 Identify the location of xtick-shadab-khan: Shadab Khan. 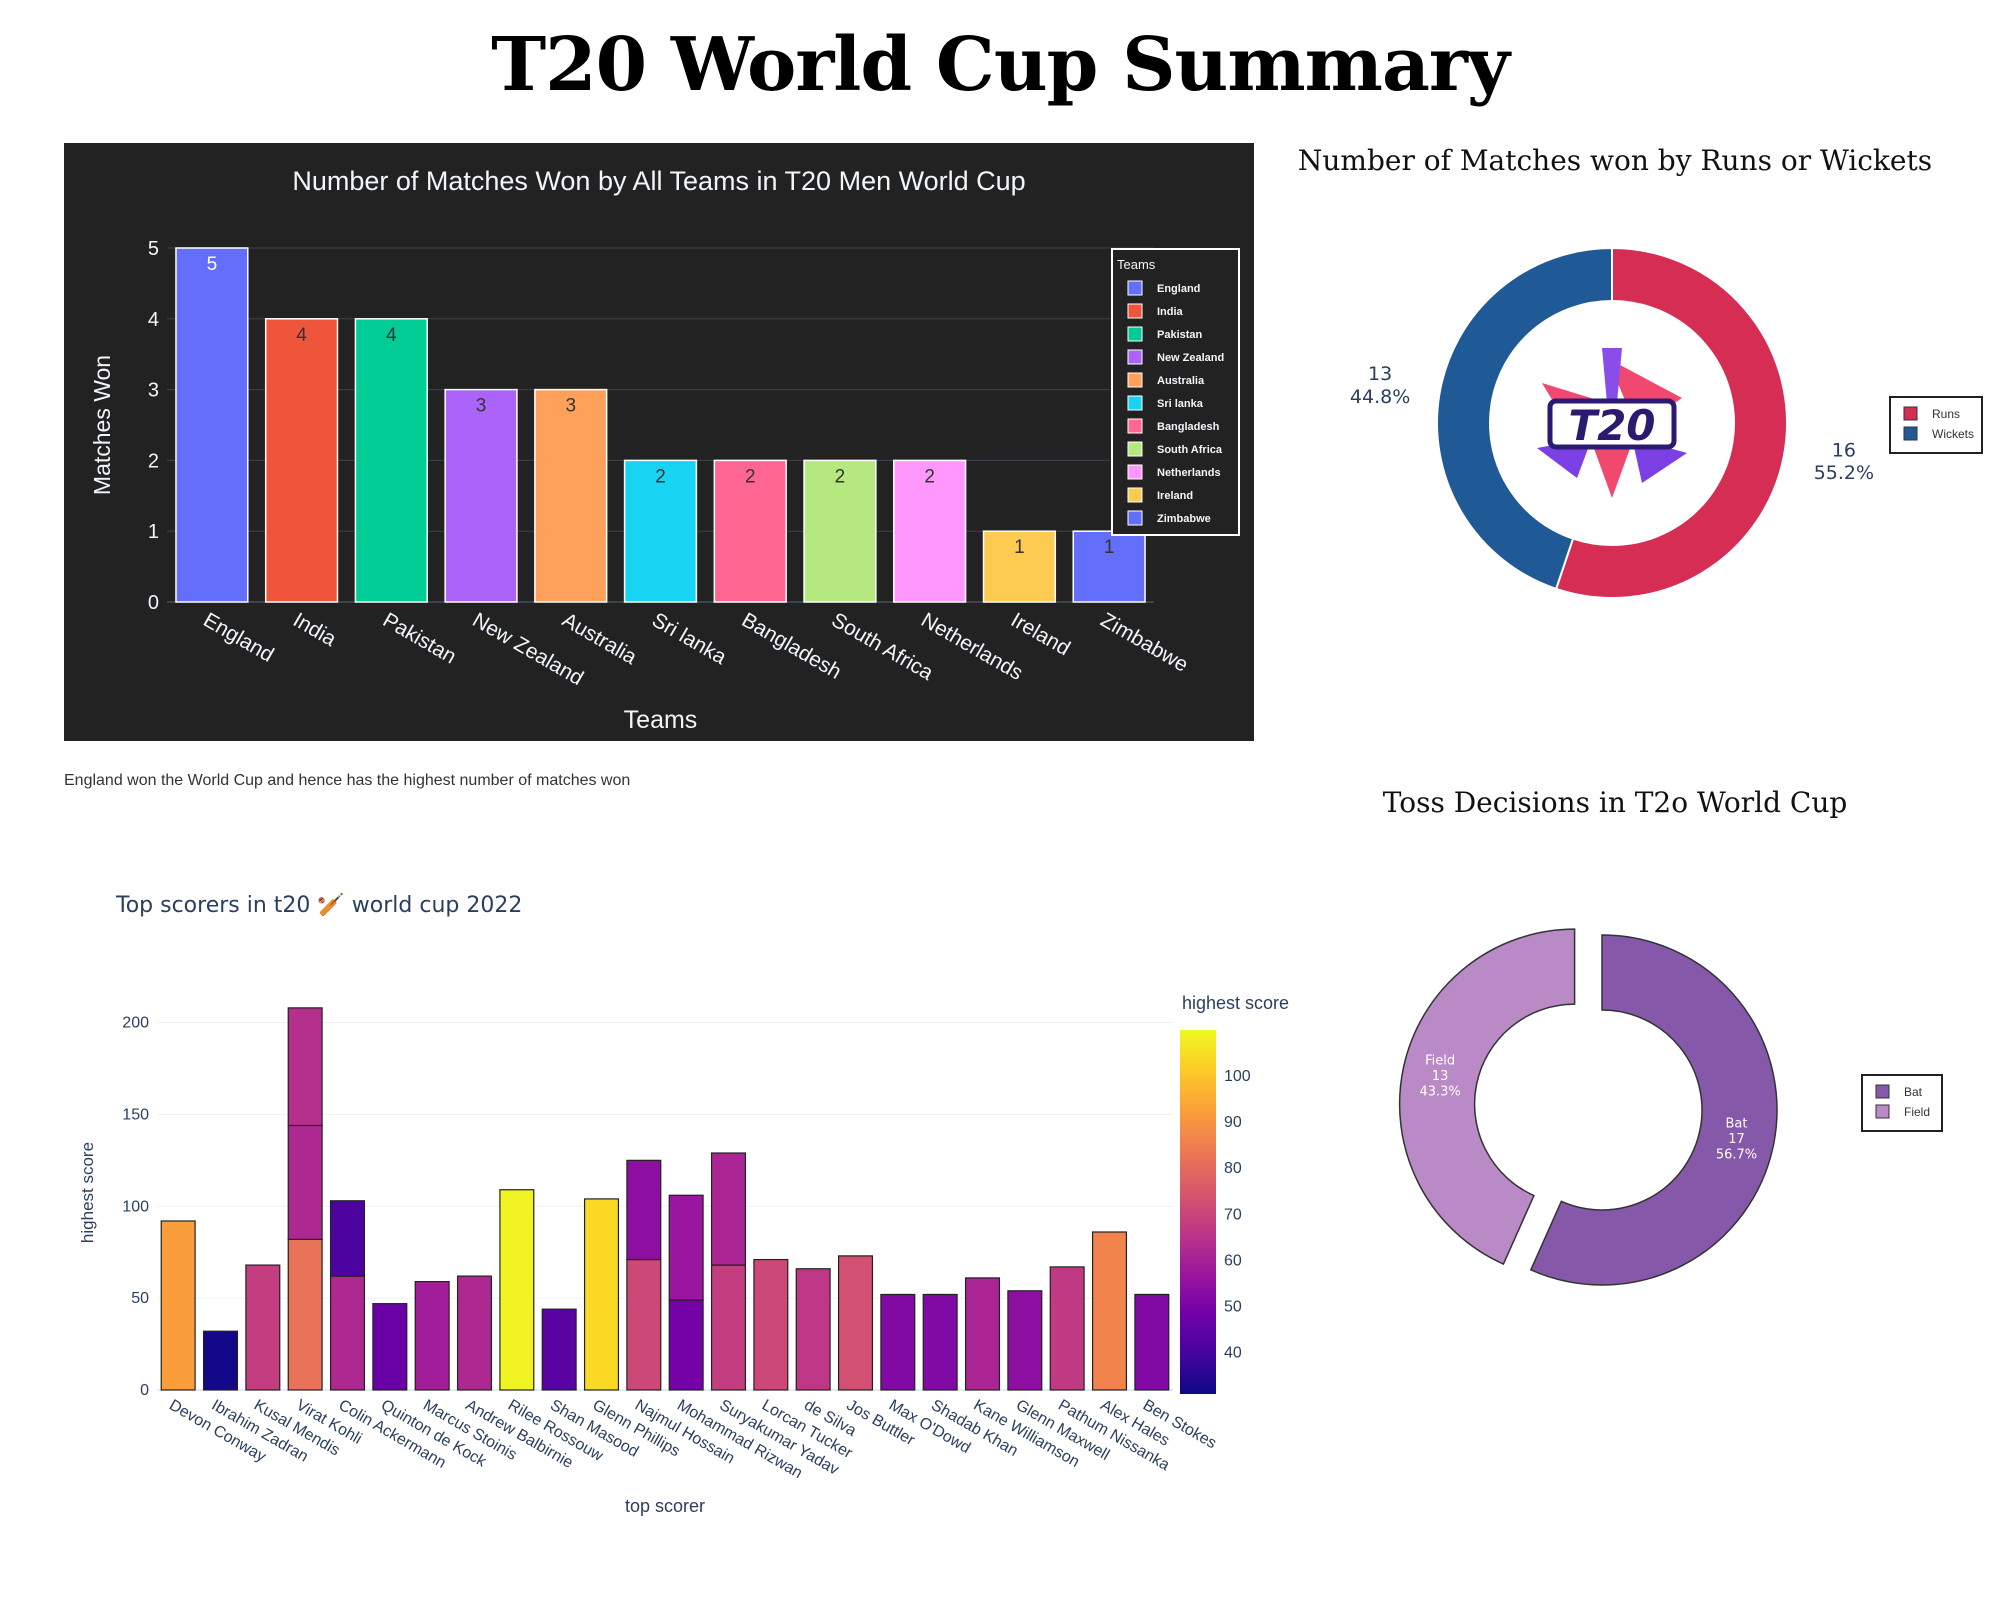
(974, 1428).